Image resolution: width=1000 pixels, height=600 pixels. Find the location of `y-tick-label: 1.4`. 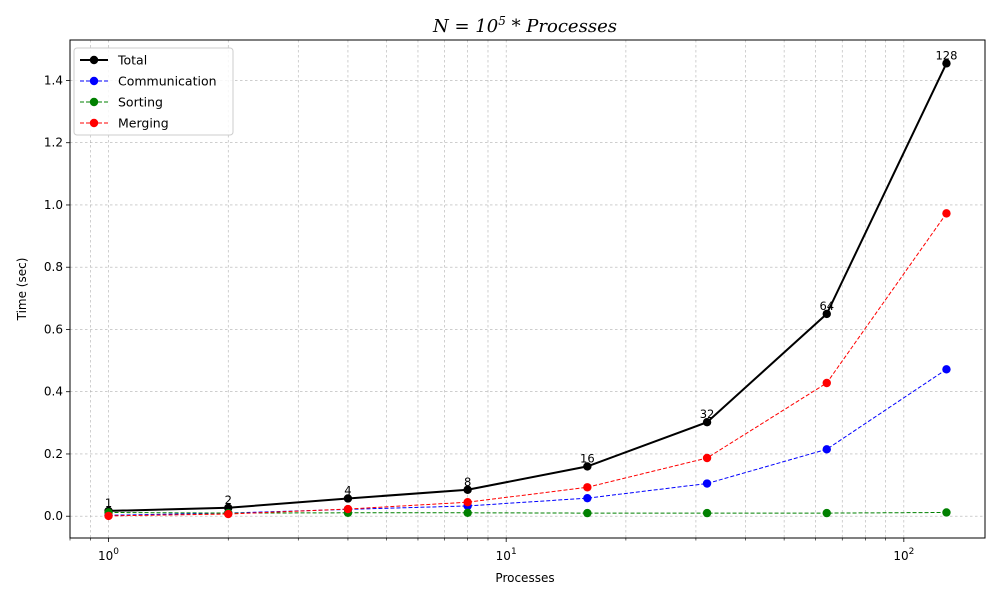

y-tick-label: 1.4 is located at coordinates (53, 80).